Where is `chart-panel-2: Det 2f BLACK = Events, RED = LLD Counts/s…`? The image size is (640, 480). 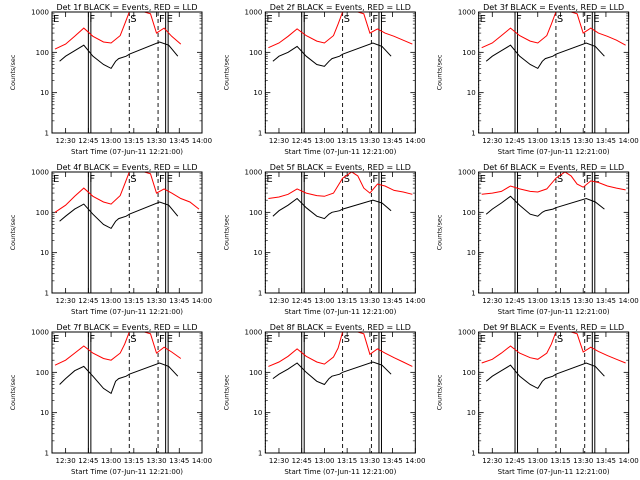
chart-panel-2: Det 2f BLACK = Events, RED = LLD Counts/s… is located at coordinates (323, 79).